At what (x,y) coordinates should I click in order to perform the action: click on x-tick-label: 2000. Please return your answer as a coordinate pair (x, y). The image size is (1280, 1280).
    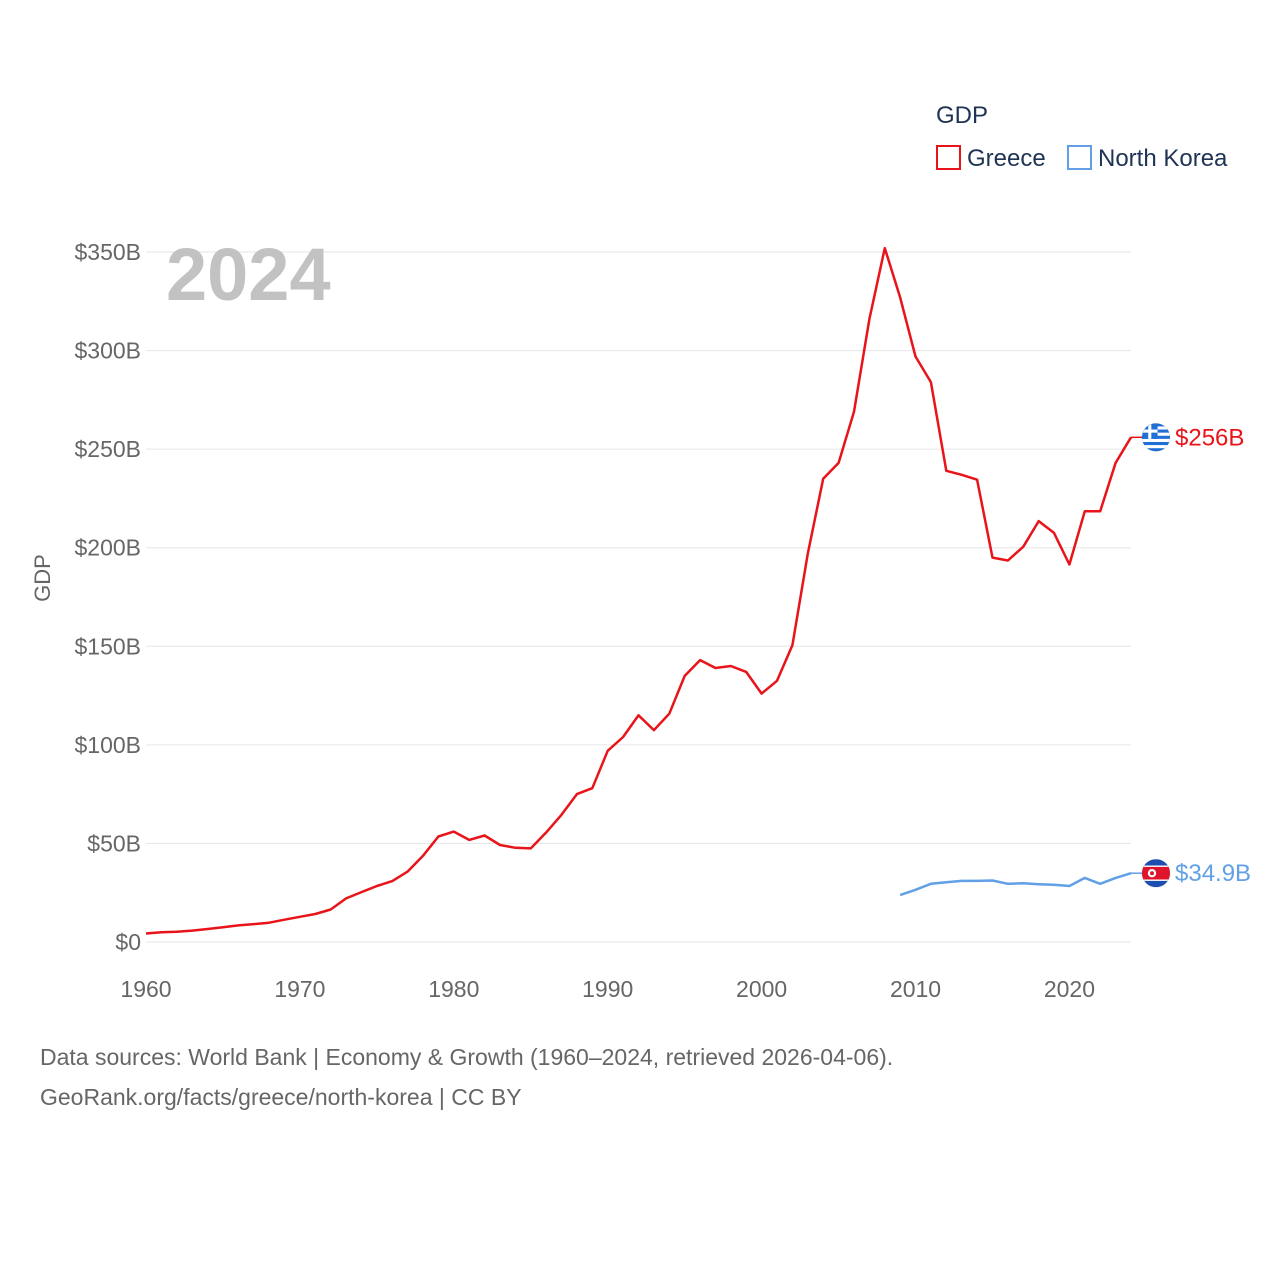
    Looking at the image, I should click on (761, 989).